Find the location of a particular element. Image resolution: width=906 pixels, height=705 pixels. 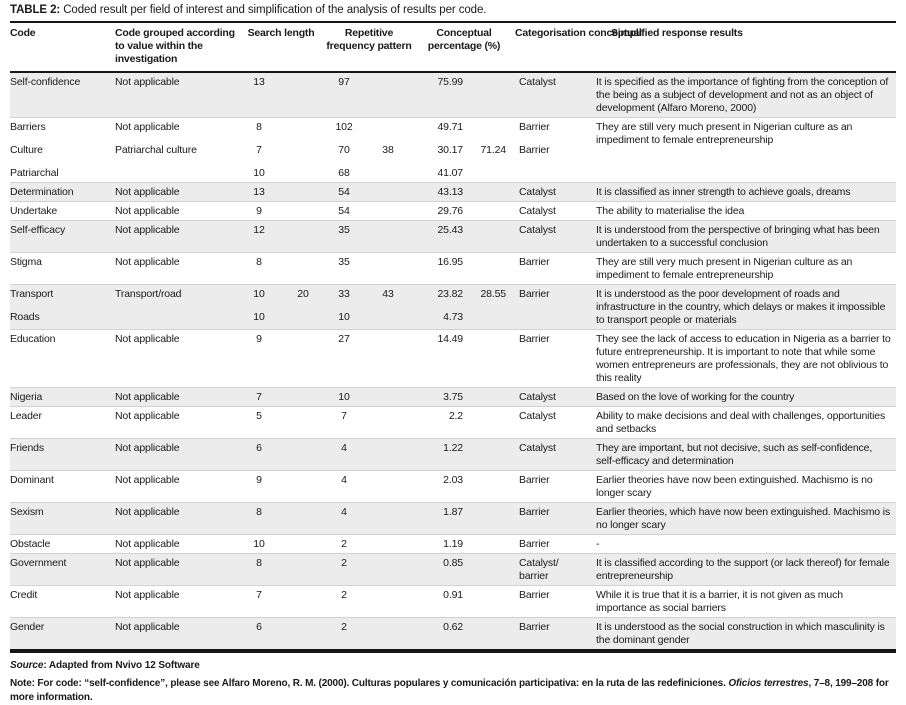

row-group-values: Obstacle Not applicable 10 2 1.19 Barrier is located at coordinates (302, 544).